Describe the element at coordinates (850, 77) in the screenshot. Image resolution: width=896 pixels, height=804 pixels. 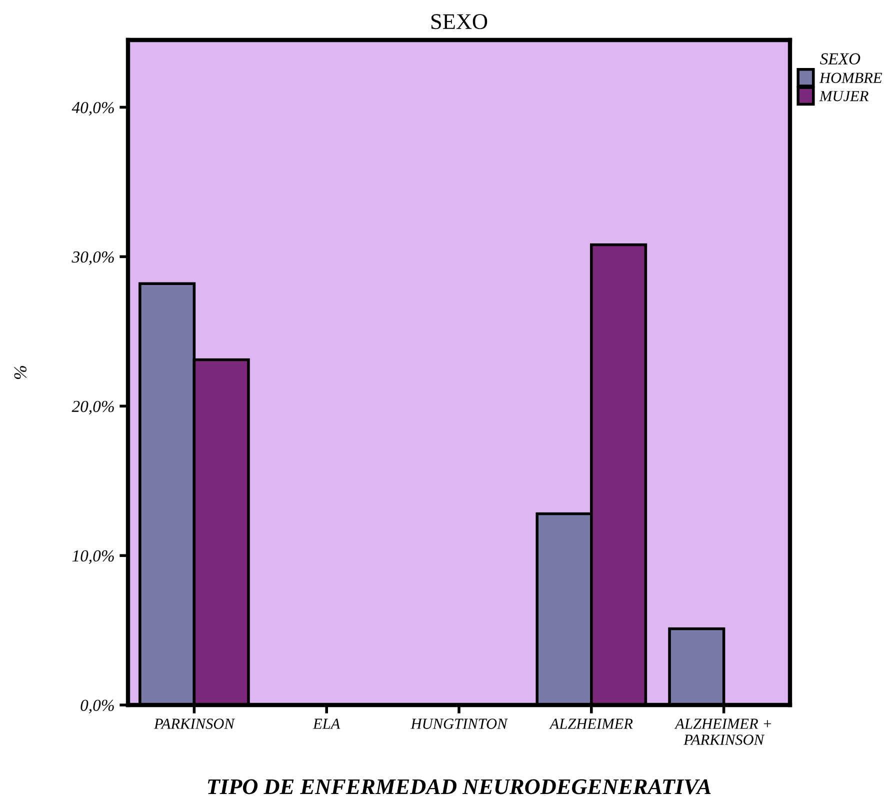
I see `legend-label: HOMBRE` at that location.